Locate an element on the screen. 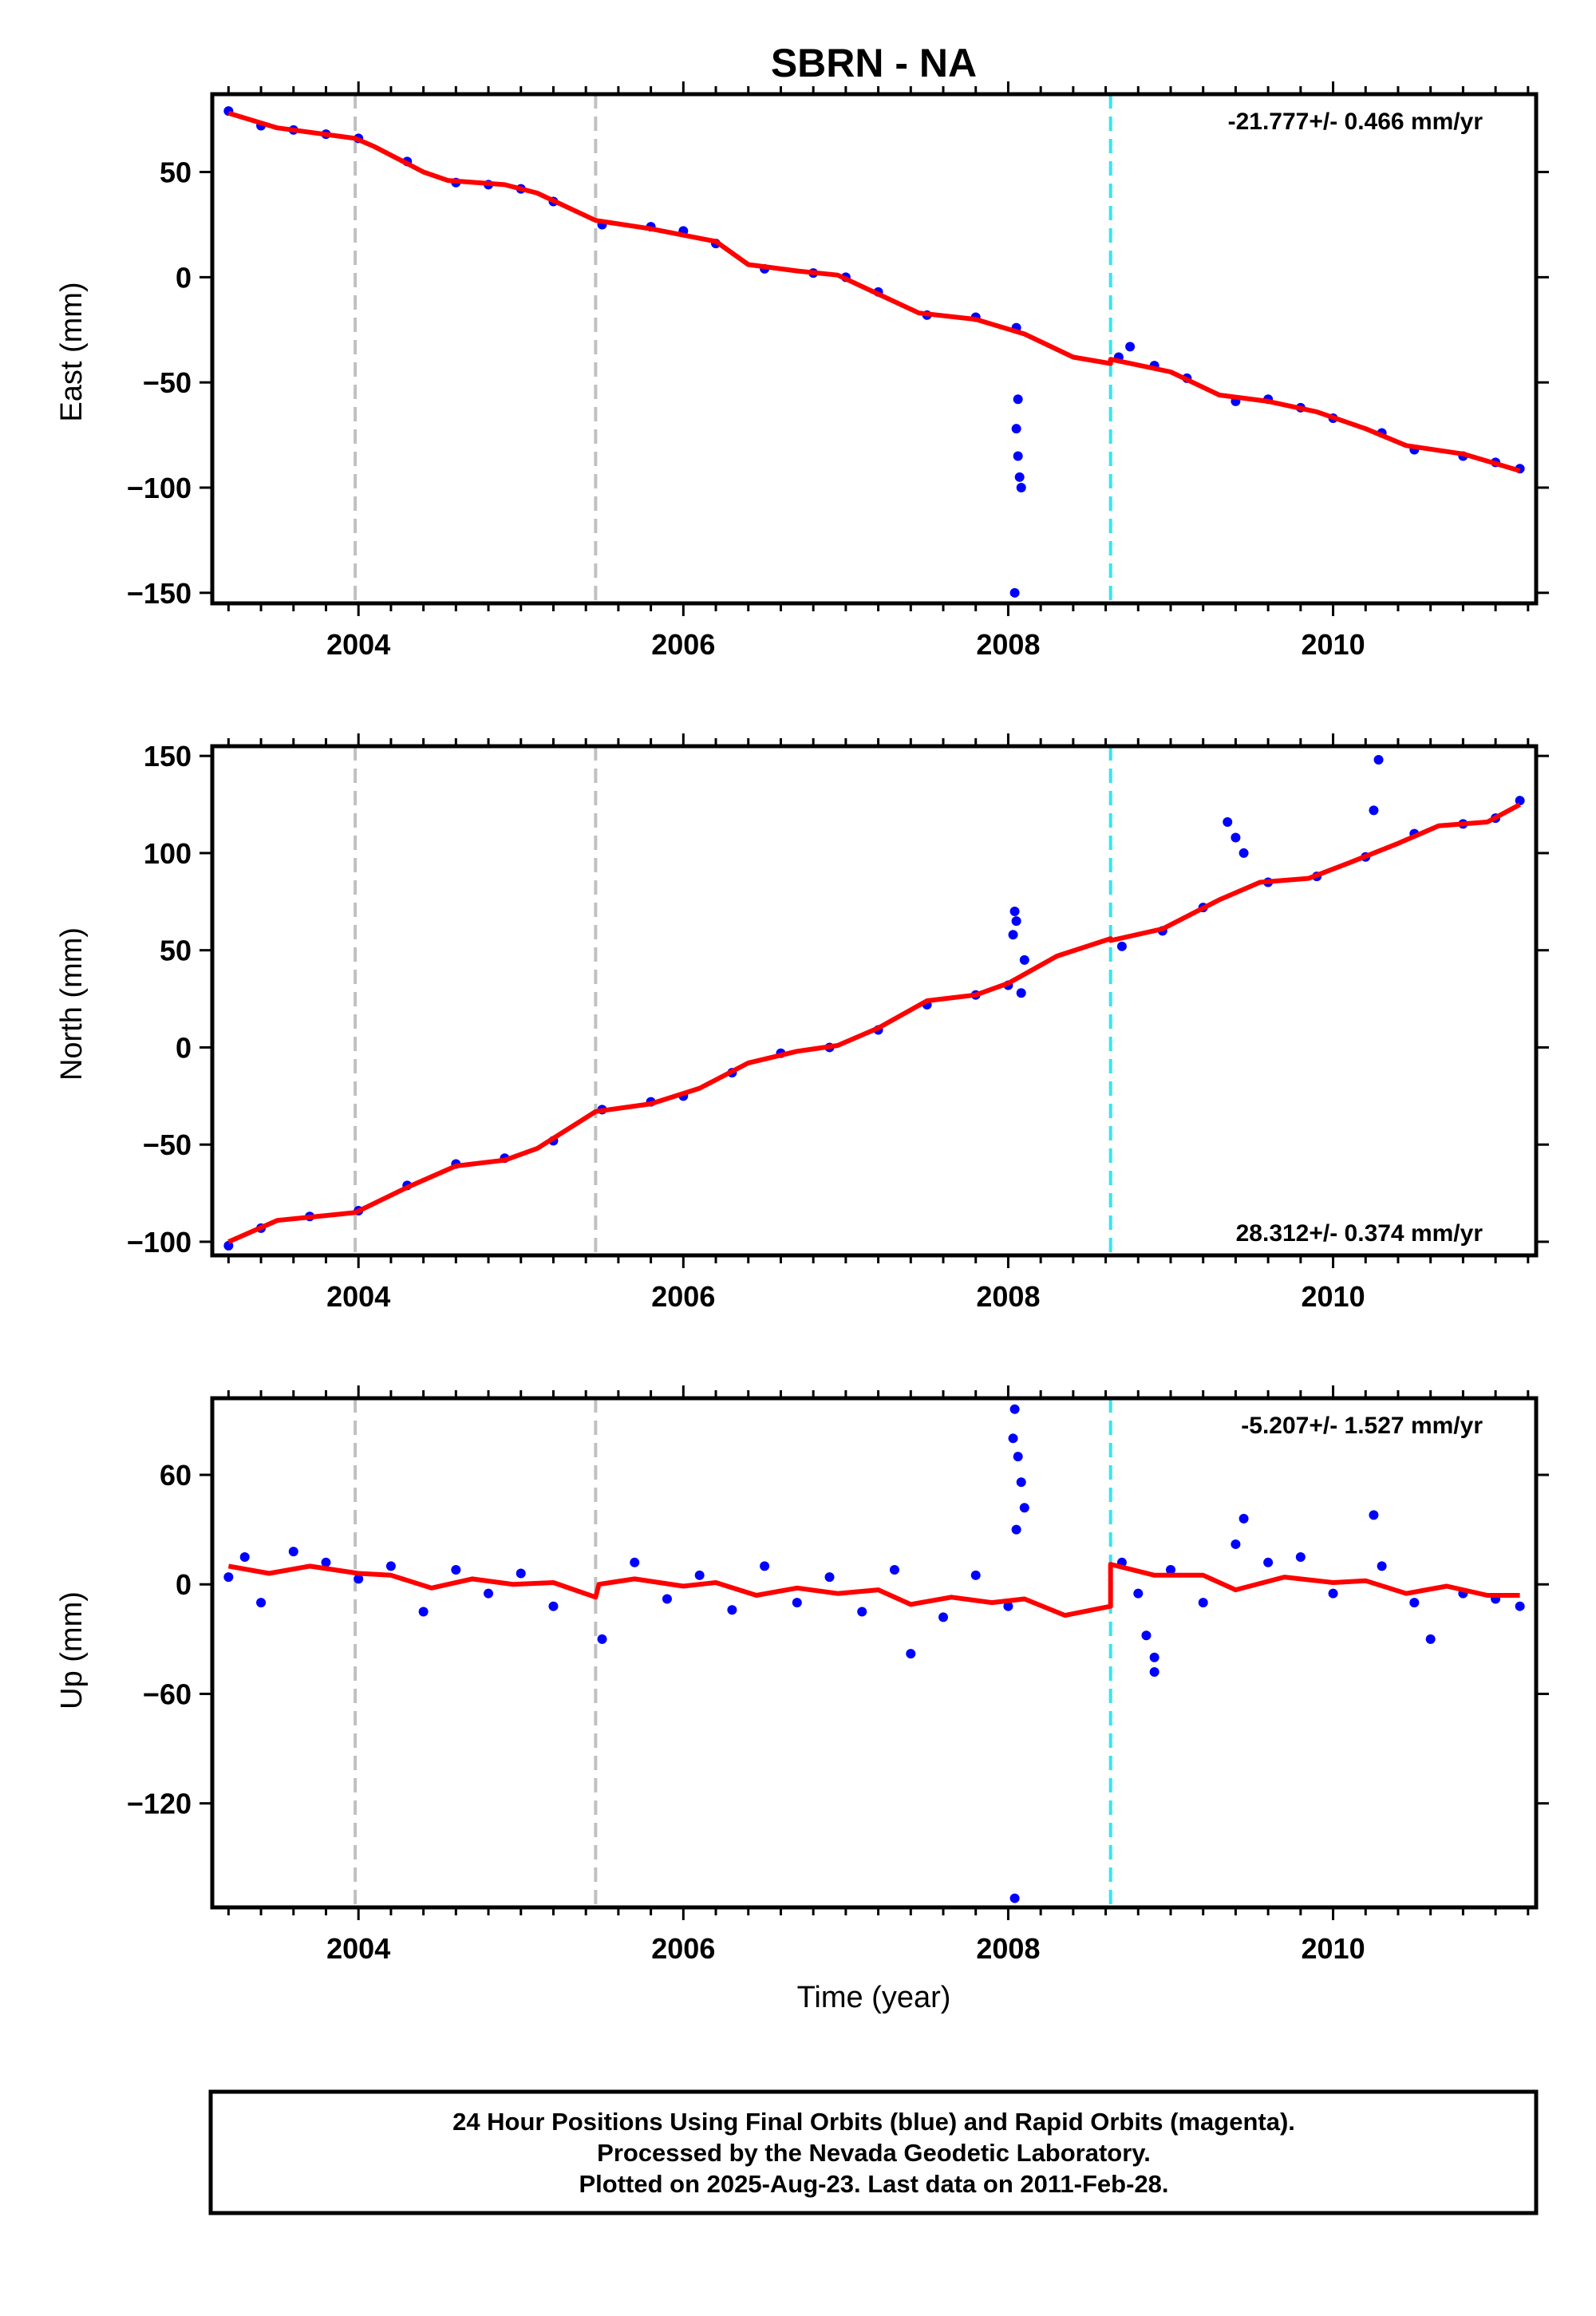 Image resolution: width=1596 pixels, height=2316 pixels. x-axis-label: Time (year) is located at coordinates (874, 1997).